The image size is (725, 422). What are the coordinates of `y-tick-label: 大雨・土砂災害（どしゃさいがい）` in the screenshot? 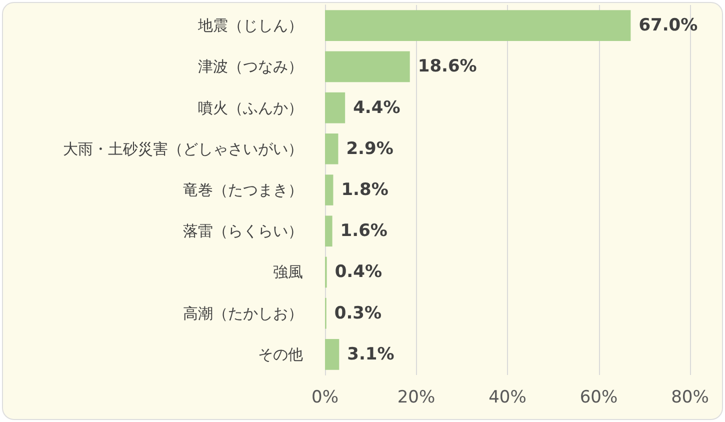 It's located at (183, 149).